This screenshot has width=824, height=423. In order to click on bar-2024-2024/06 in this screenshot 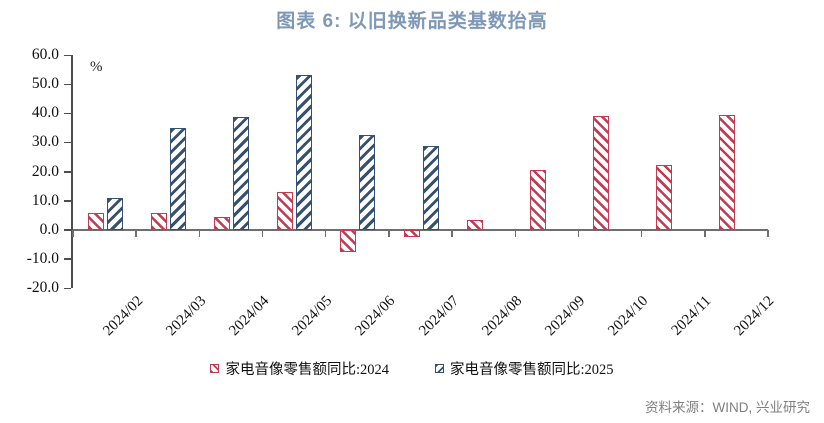, I will do `click(348, 240)`.